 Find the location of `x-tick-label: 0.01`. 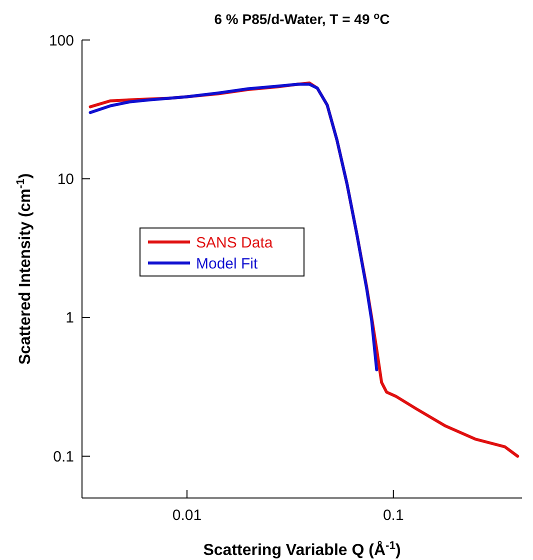

x-tick-label: 0.01 is located at coordinates (187, 515).